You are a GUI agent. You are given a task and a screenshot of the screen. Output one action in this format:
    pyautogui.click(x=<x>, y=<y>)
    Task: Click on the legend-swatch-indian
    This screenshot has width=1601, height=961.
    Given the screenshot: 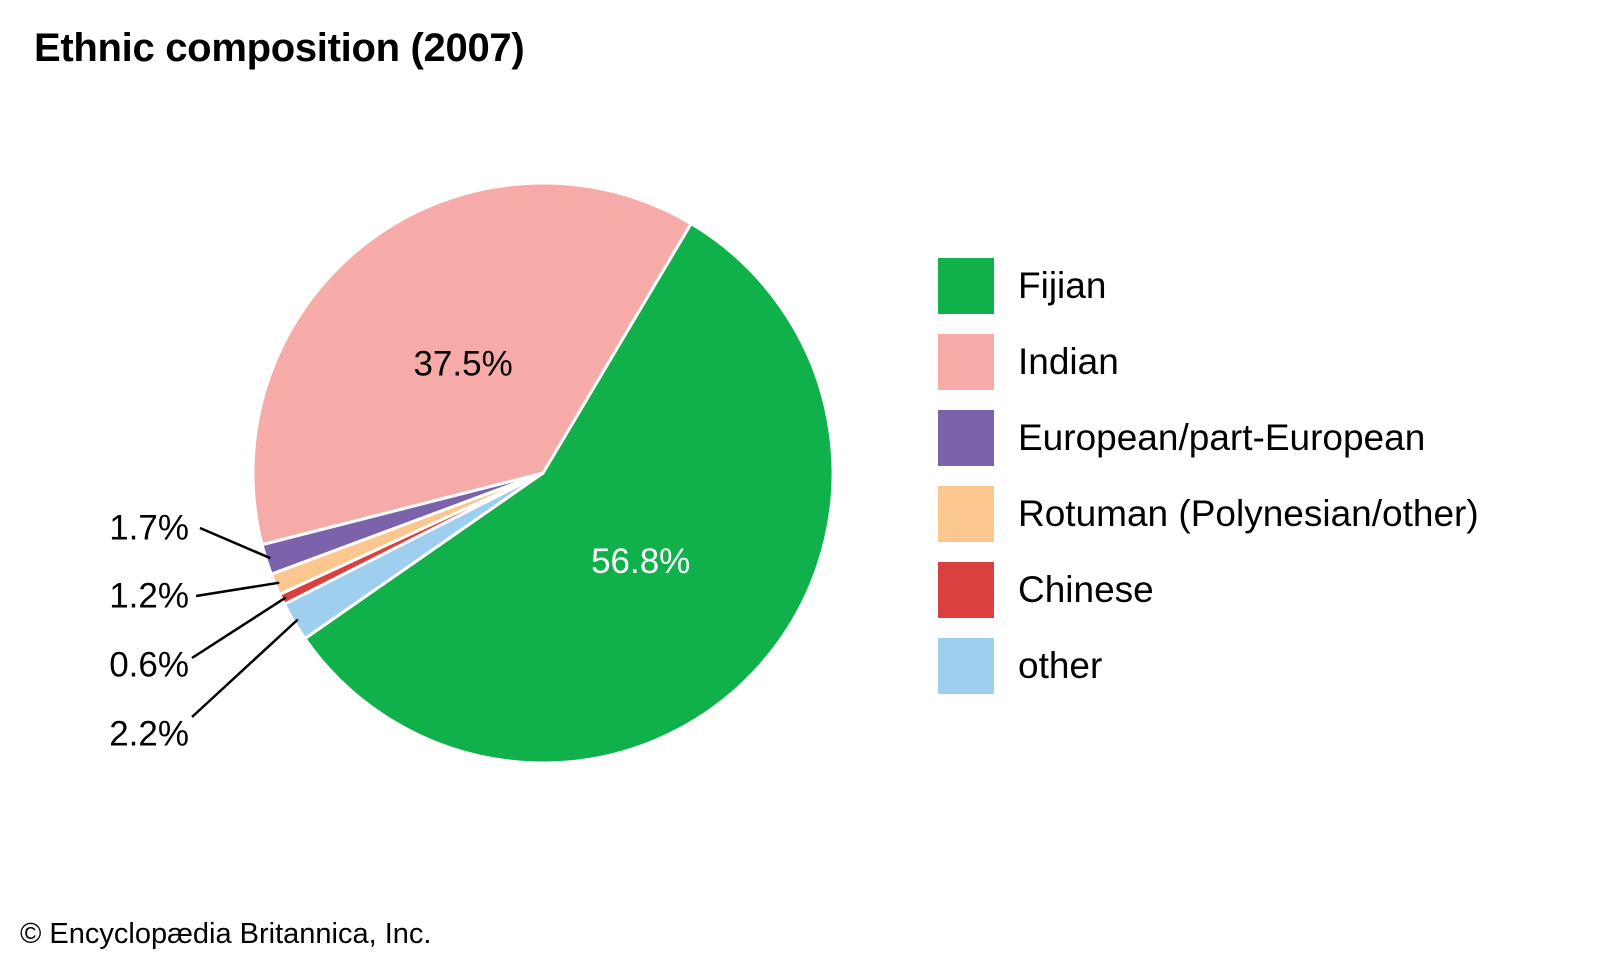 What is the action you would take?
    pyautogui.click(x=966, y=362)
    